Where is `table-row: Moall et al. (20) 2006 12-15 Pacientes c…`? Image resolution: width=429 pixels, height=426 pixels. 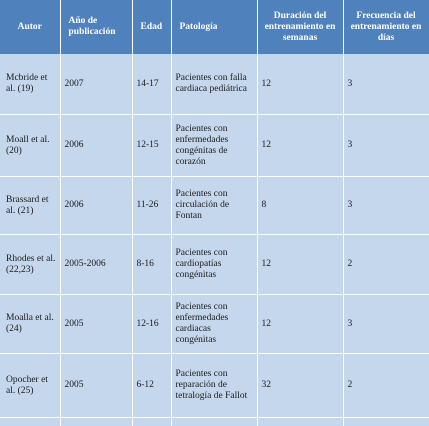 table-row: Moall et al. (20) 2006 12-15 Pacientes c… is located at coordinates (214, 145).